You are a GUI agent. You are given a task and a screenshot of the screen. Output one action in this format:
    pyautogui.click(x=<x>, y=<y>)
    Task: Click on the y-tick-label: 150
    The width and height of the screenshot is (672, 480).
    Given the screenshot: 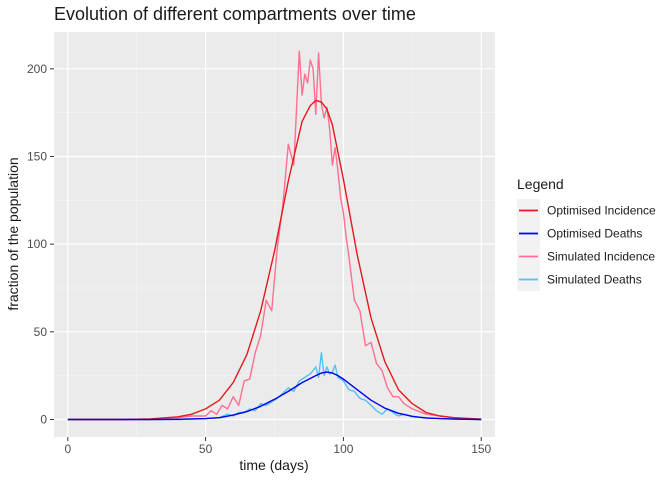 What is the action you would take?
    pyautogui.click(x=37, y=156)
    